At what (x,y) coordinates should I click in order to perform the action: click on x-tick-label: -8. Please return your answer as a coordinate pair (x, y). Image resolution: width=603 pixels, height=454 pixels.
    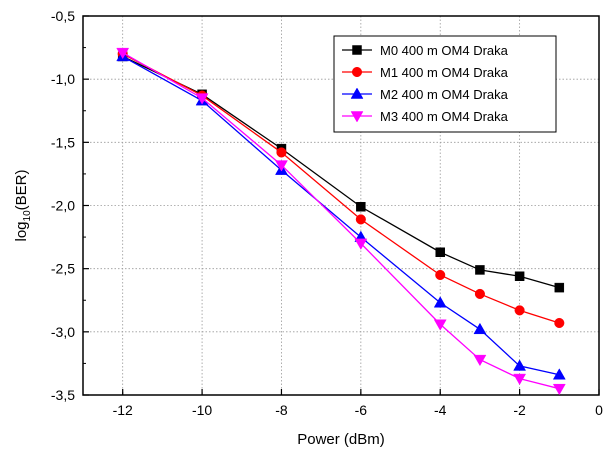
    Looking at the image, I should click on (281, 410).